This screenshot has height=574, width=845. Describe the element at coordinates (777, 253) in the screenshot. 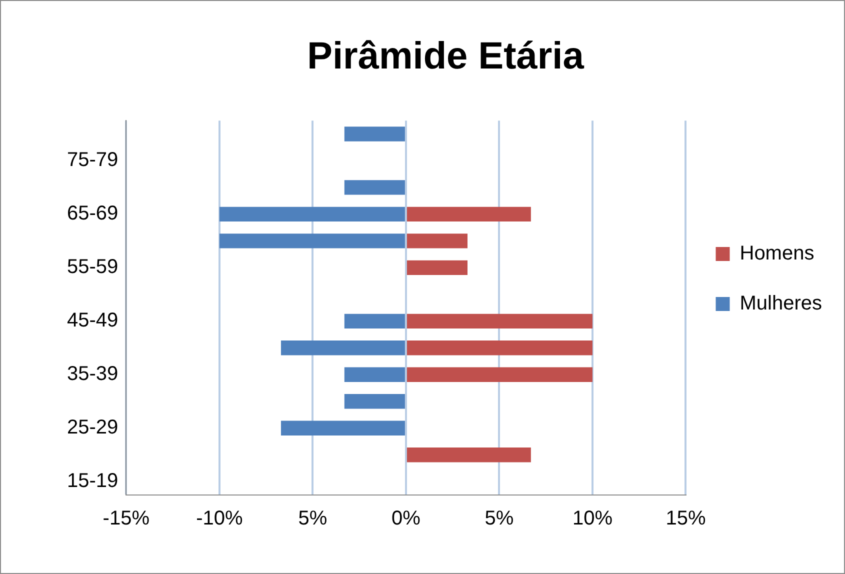

I see `legend-label: Homens` at that location.